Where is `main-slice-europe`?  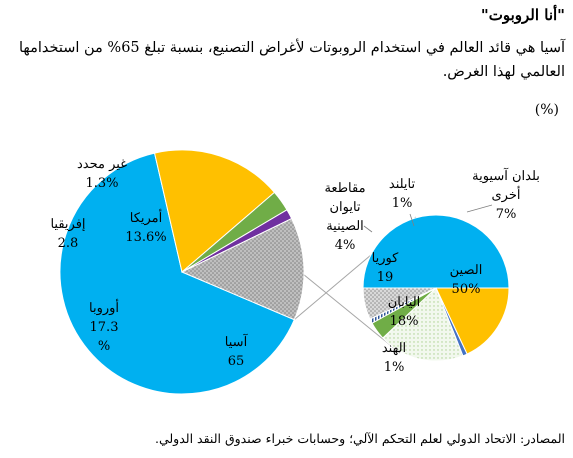
main-slice-europe is located at coordinates (214, 211).